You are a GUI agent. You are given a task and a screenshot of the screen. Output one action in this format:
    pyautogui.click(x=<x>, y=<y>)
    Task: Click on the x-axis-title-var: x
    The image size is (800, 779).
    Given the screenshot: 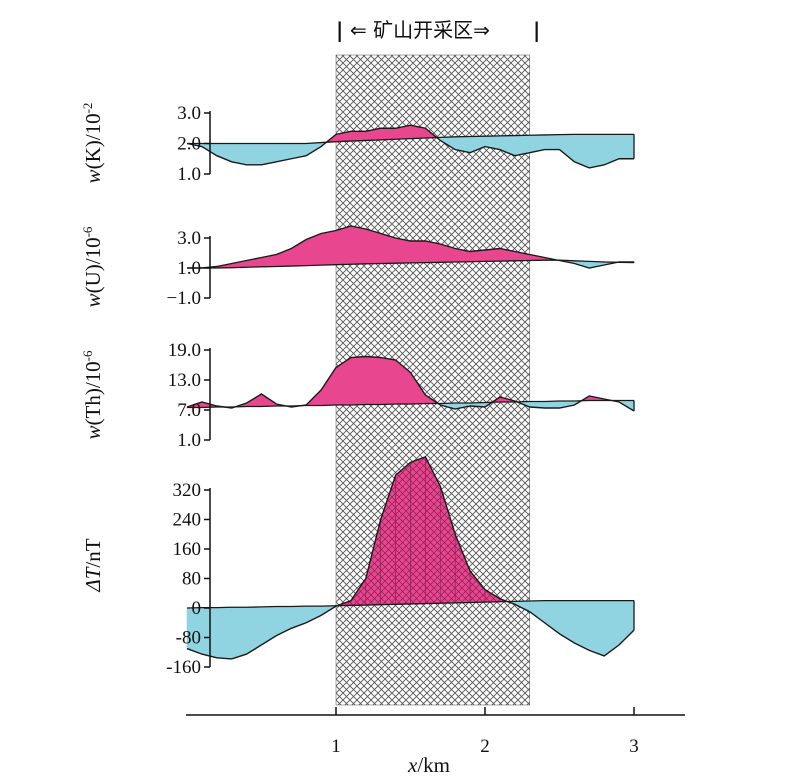 What is the action you would take?
    pyautogui.click(x=412, y=765)
    